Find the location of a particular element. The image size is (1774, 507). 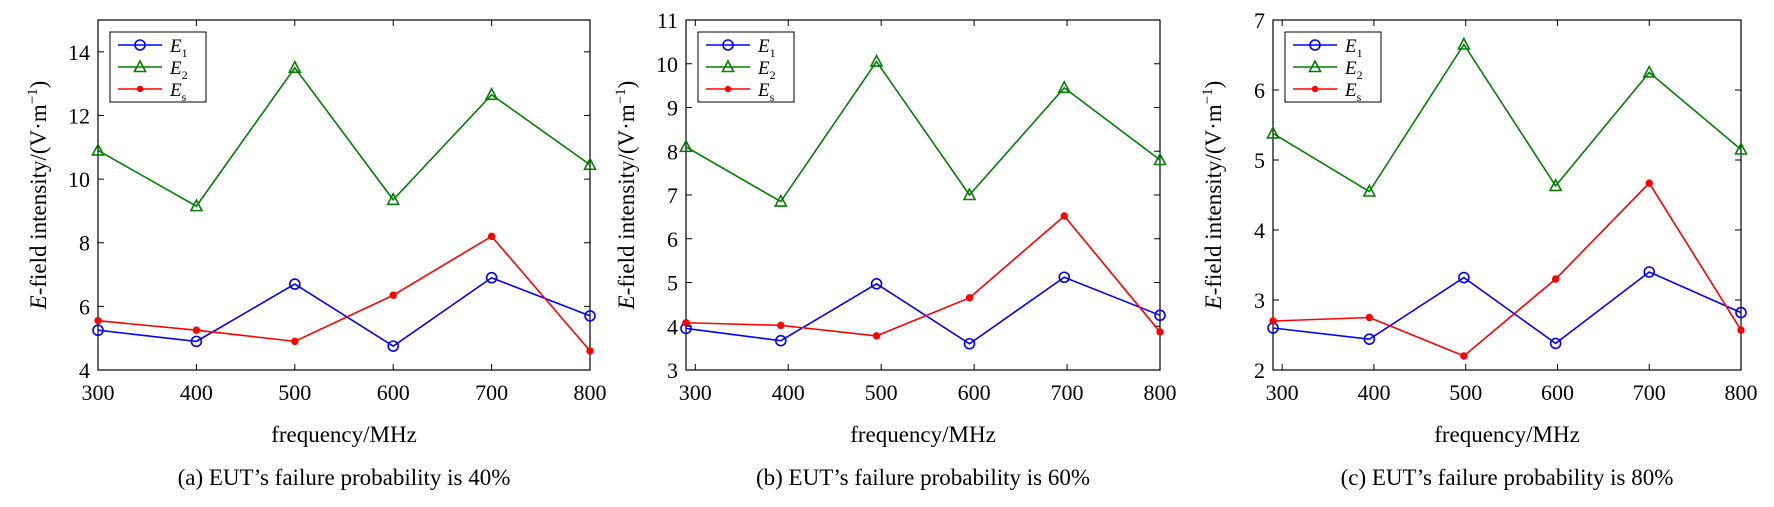

series-E2 is located at coordinates (344, 136).